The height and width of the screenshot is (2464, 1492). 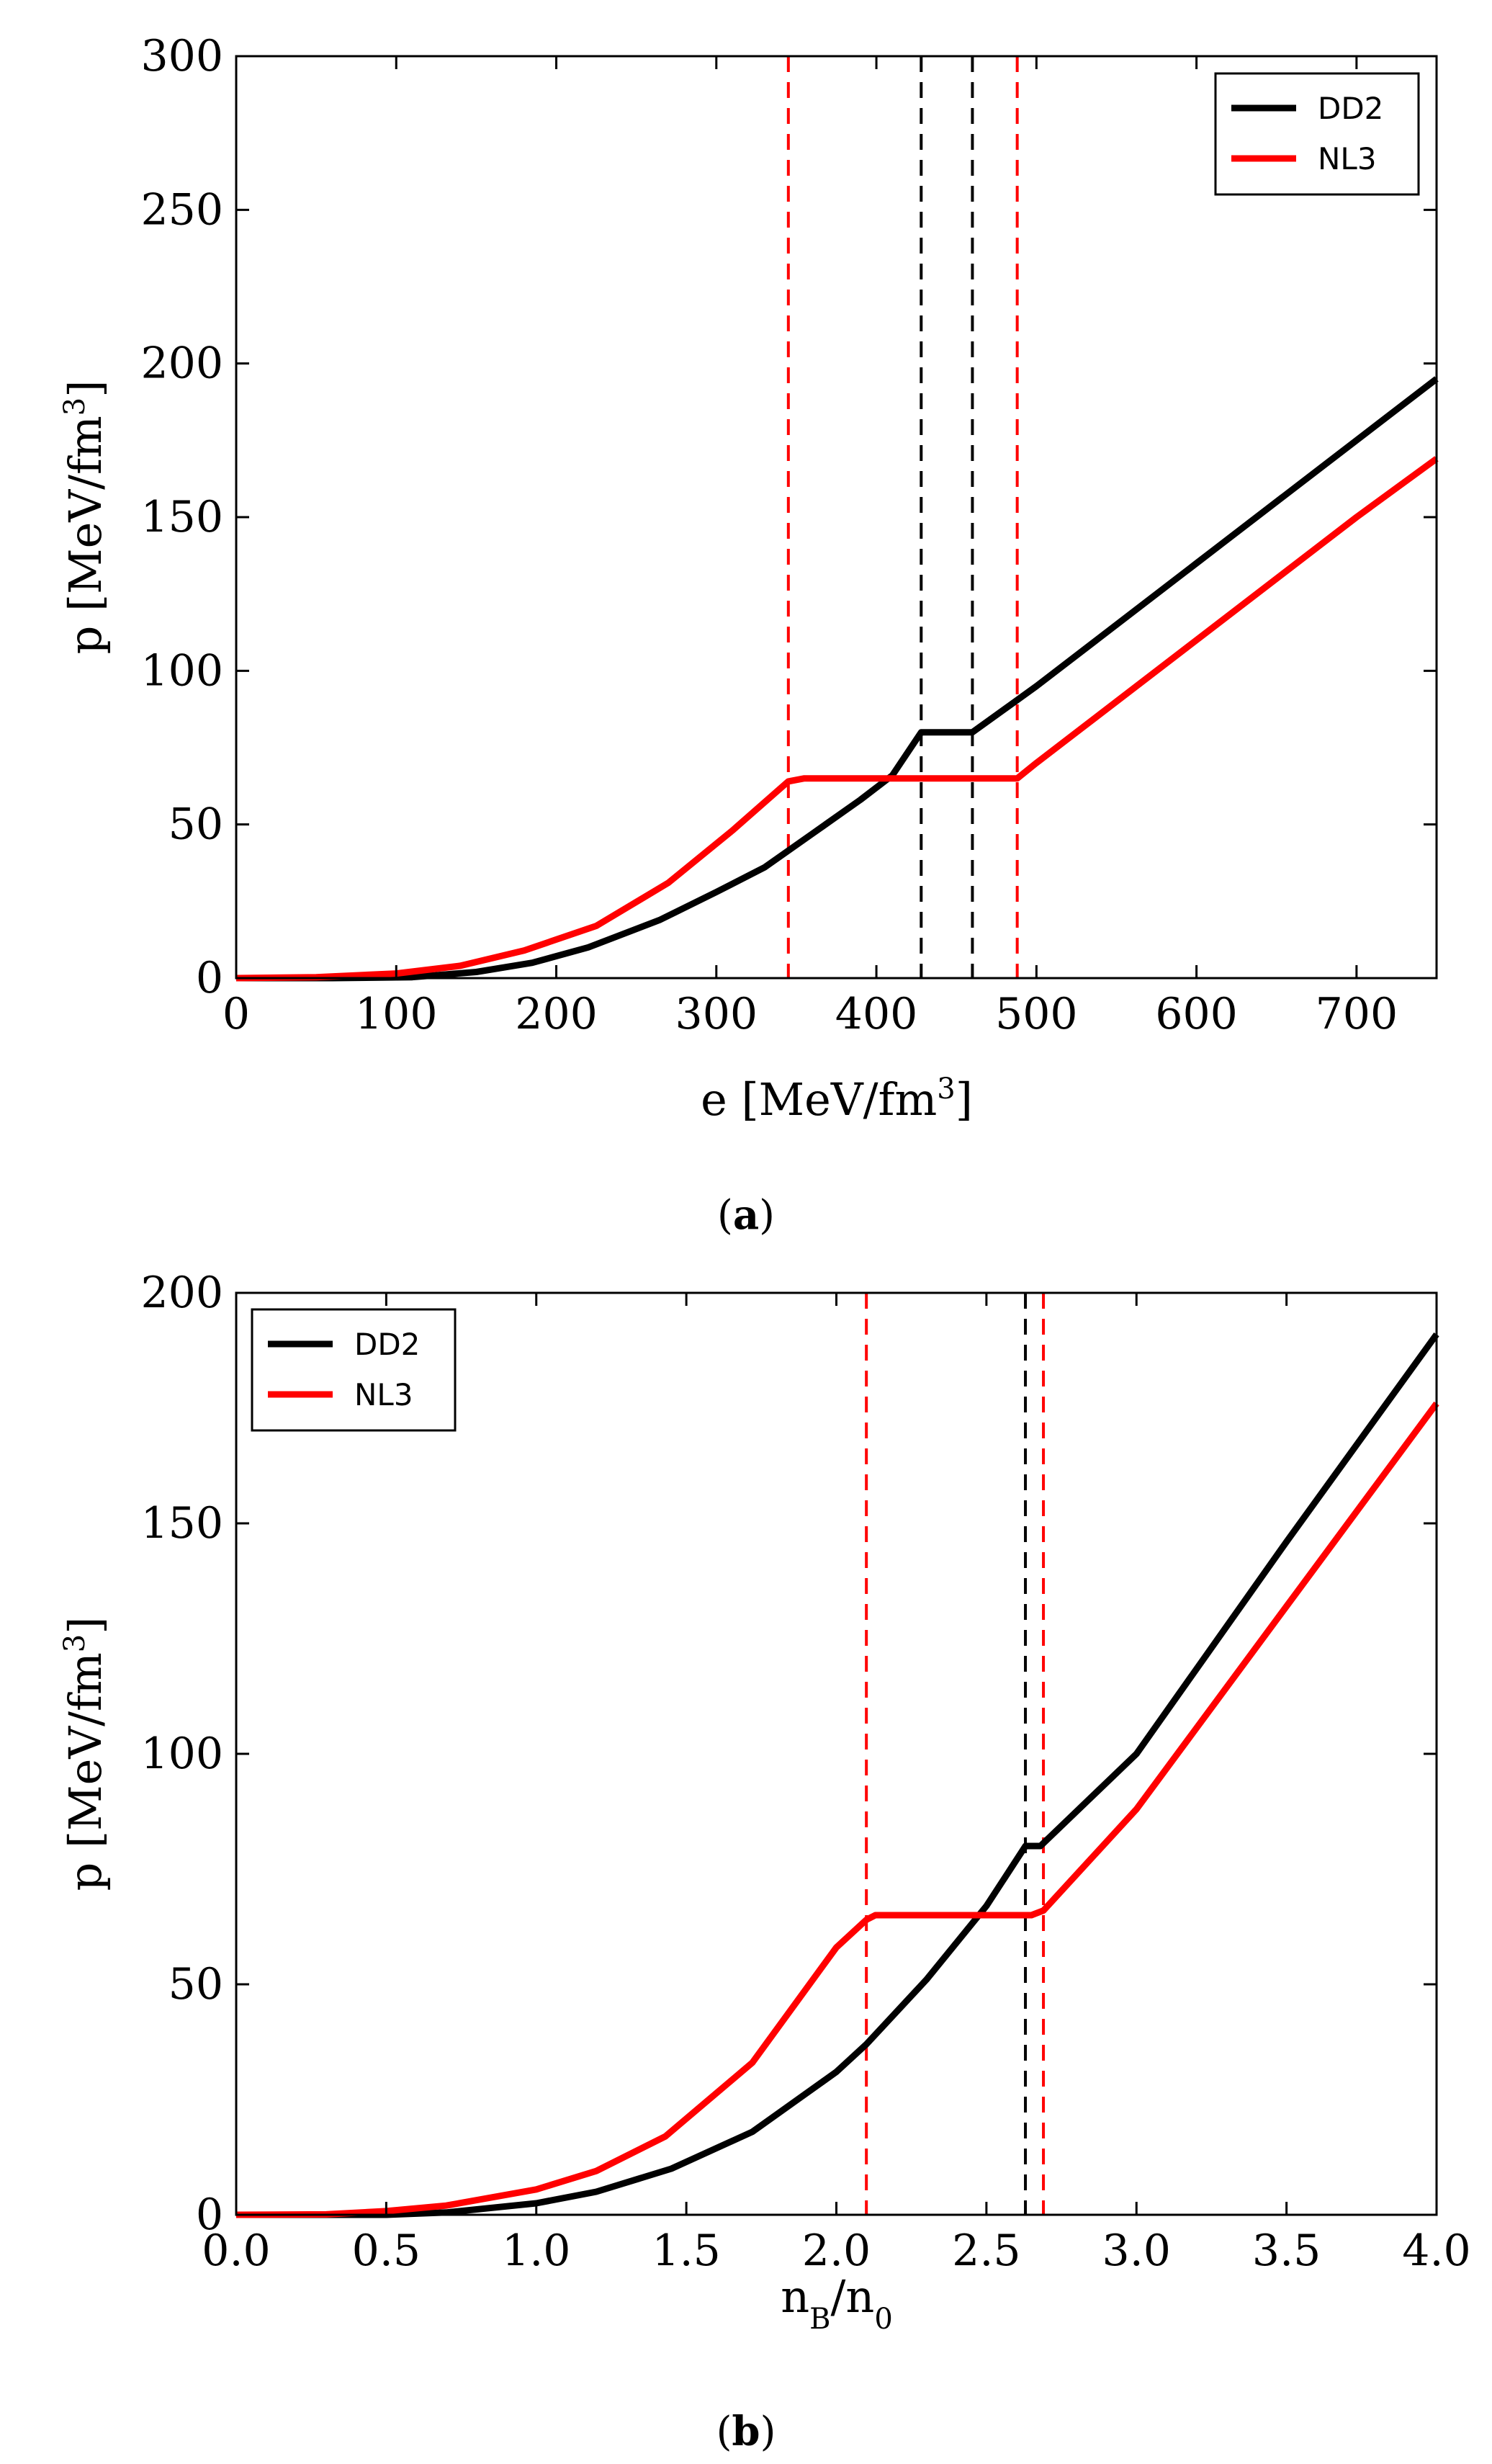 What do you see at coordinates (986, 2251) in the screenshot?
I see `panel-b-x-tick-label: 2.5` at bounding box center [986, 2251].